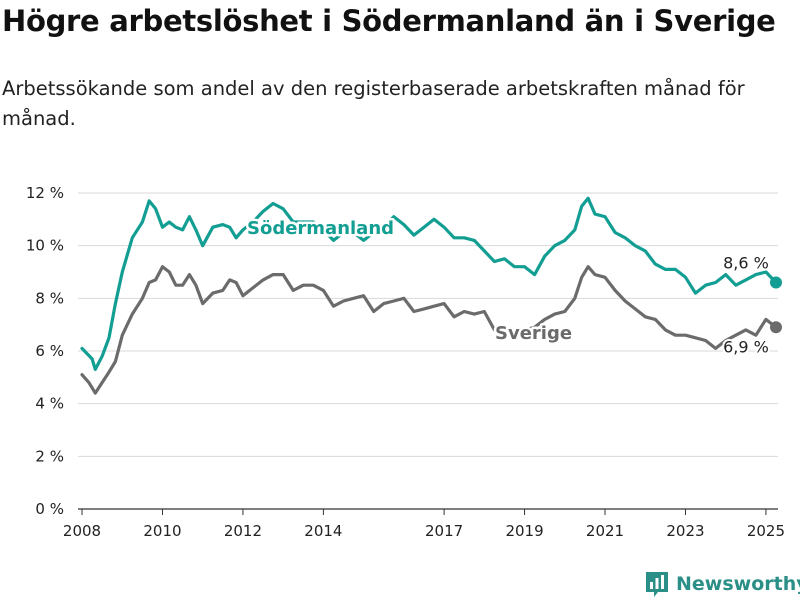  What do you see at coordinates (49, 298) in the screenshot?
I see `y-tick-label: 8 %` at bounding box center [49, 298].